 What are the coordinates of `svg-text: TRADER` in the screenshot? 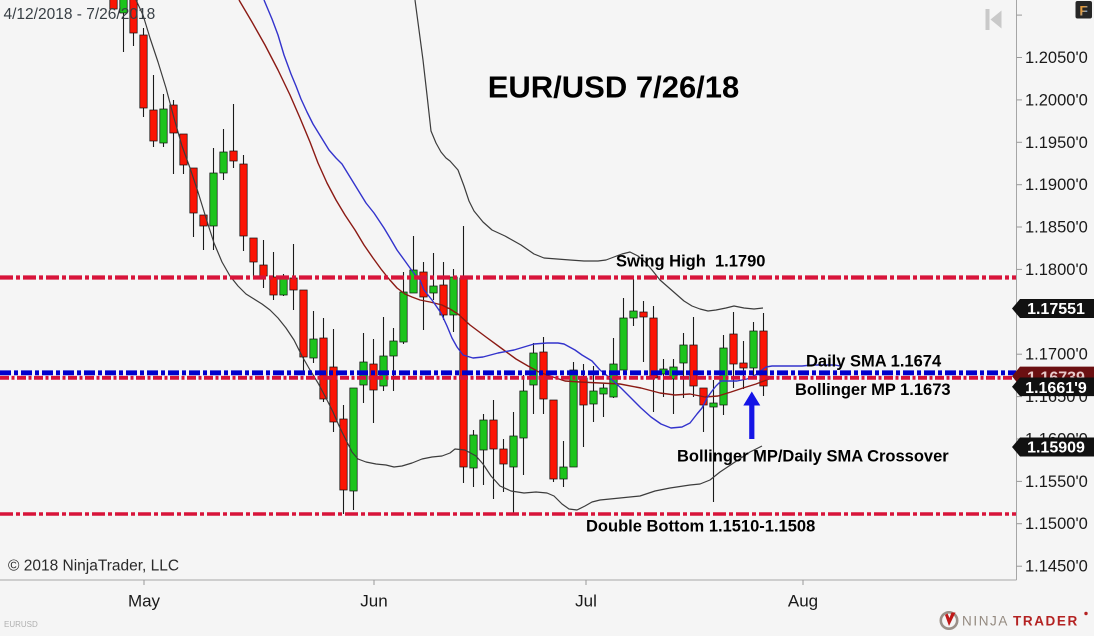 It's located at (1046, 621).